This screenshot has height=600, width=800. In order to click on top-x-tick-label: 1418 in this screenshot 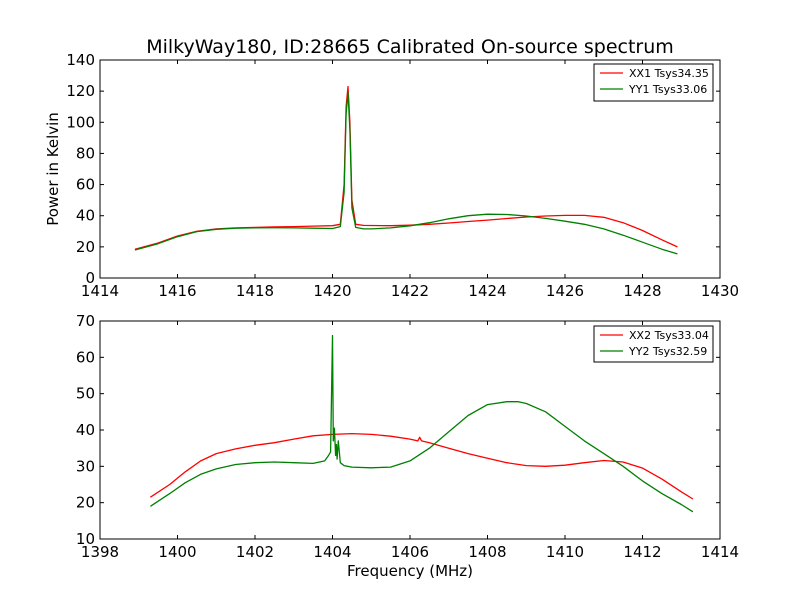, I will do `click(255, 291)`.